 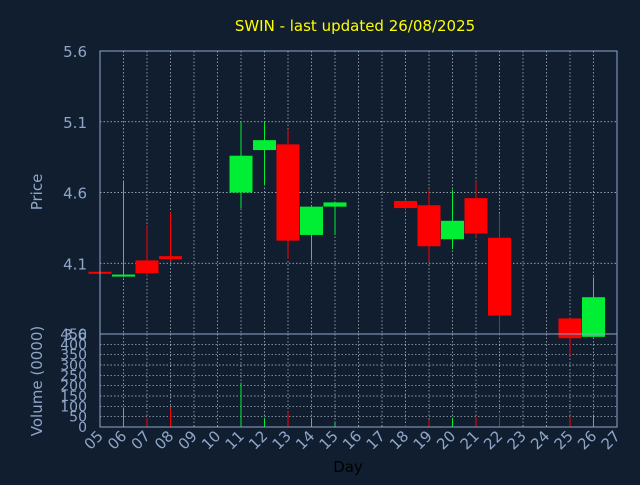 What do you see at coordinates (329, 440) in the screenshot?
I see `x-tick-label: 15` at bounding box center [329, 440].